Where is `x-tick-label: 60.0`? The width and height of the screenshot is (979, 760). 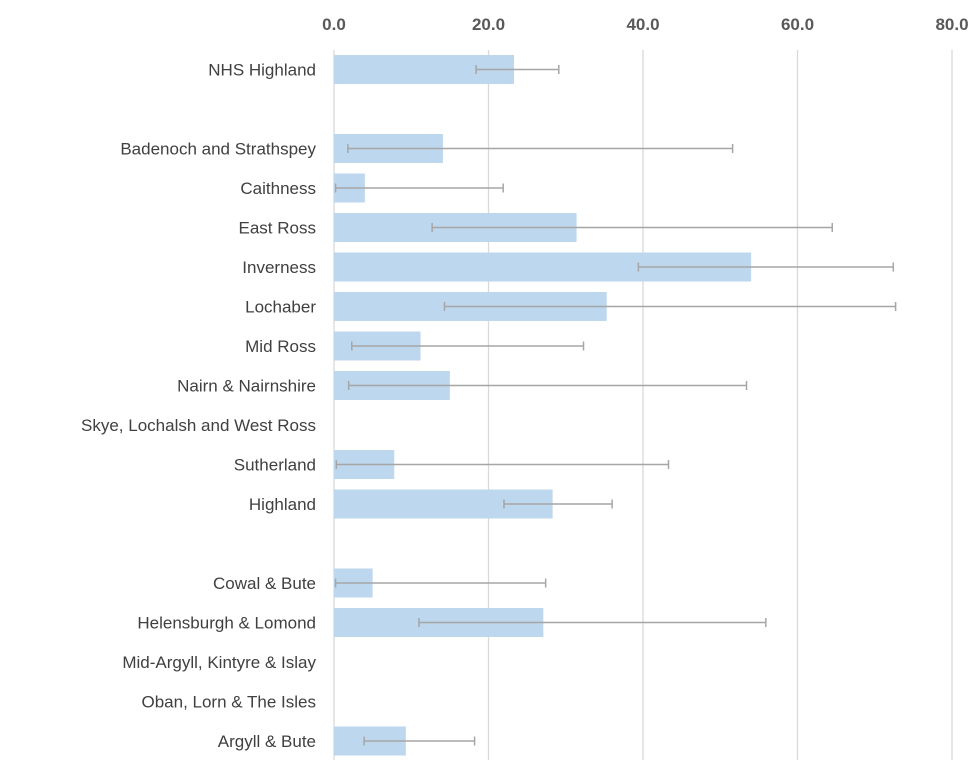
x-tick-label: 60.0 is located at coordinates (797, 24).